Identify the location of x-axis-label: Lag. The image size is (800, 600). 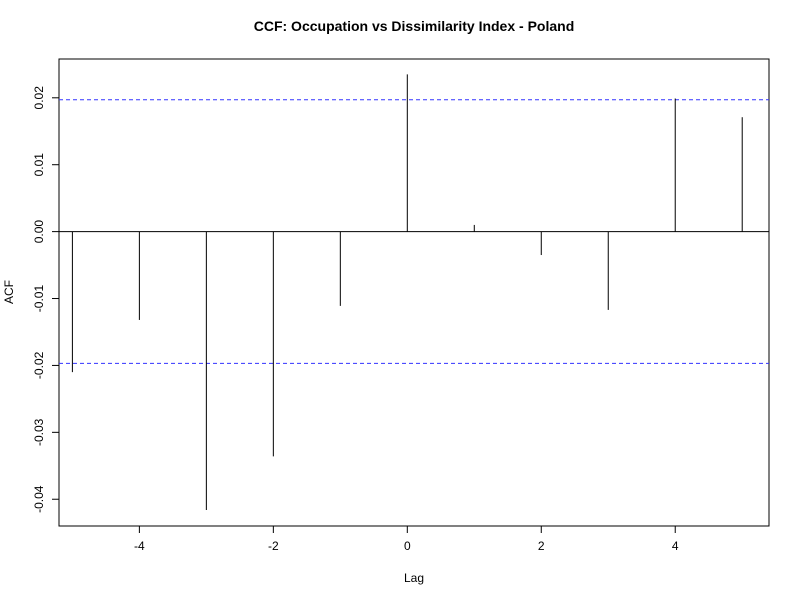
(414, 578).